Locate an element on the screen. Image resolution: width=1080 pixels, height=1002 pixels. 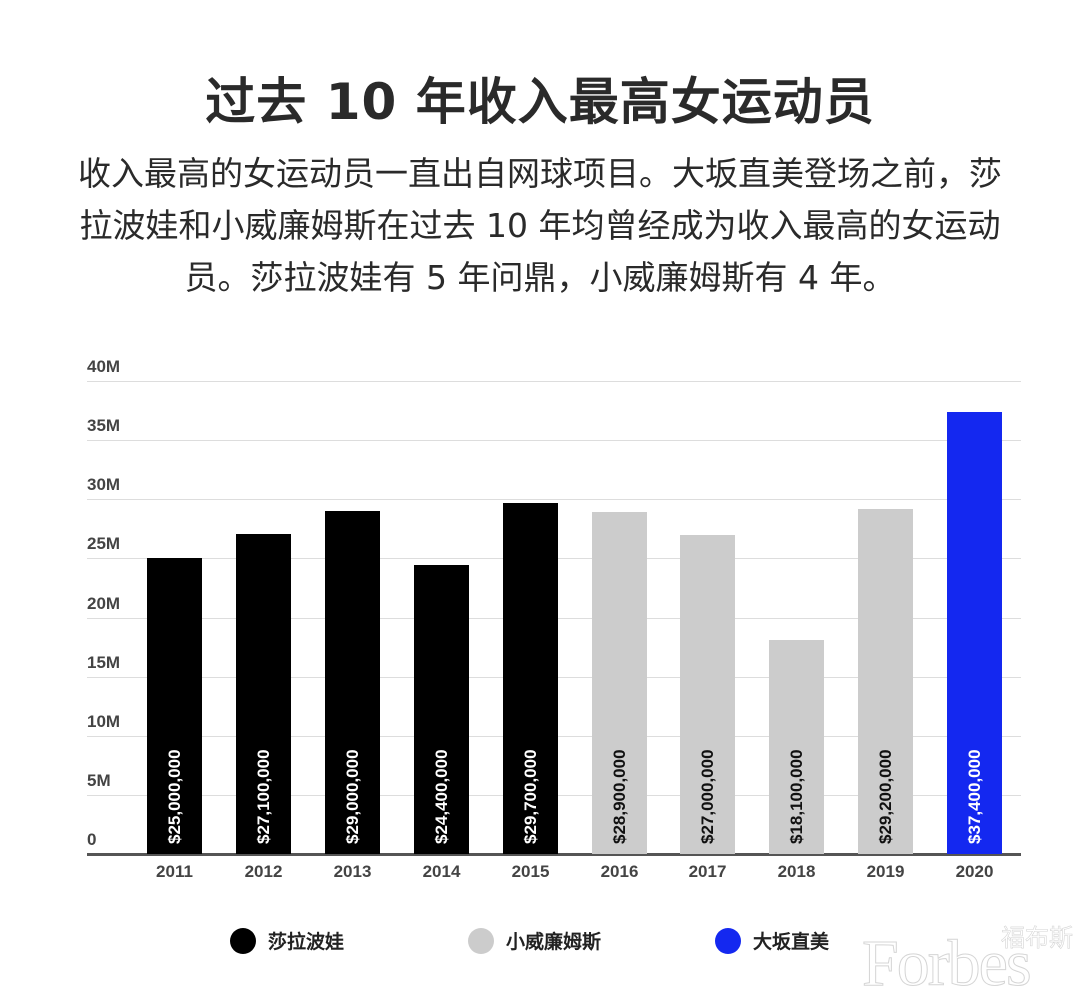
legend-label: 大坂直美 is located at coordinates (791, 942).